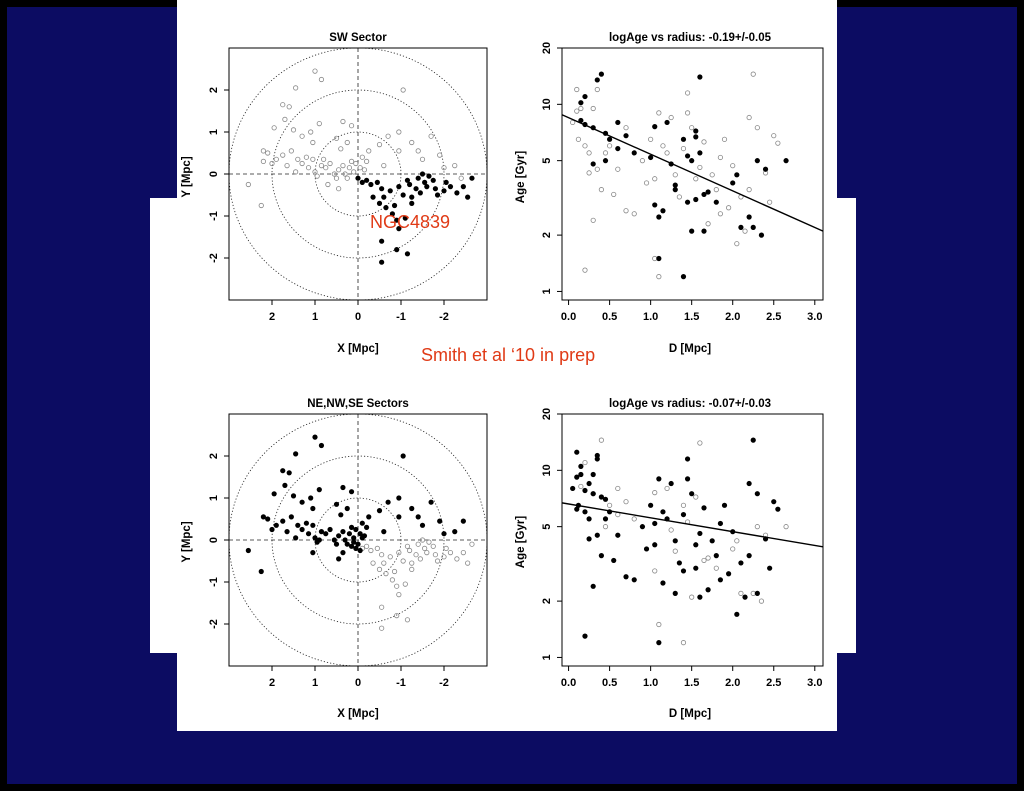  I want to click on x-tick-label: 2, so click(272, 317).